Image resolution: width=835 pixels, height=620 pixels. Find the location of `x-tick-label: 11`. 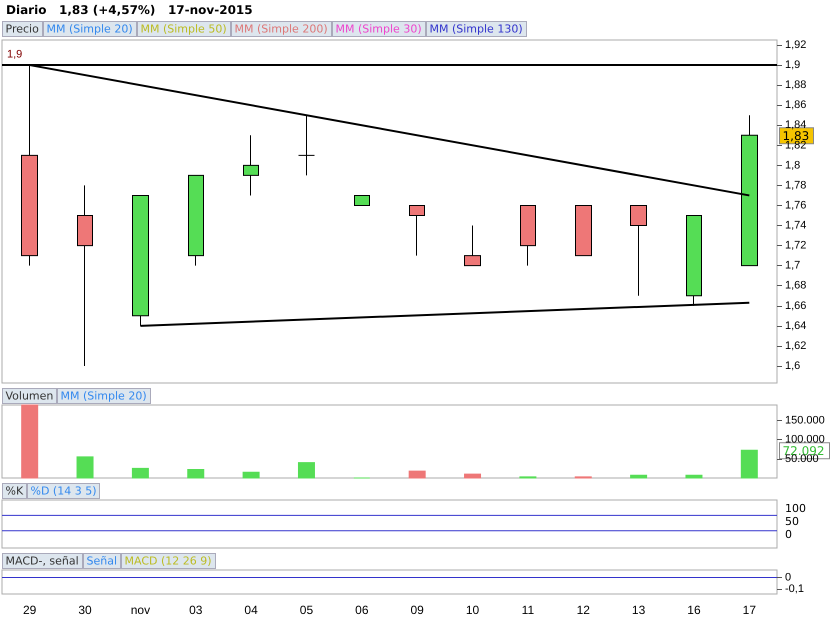

x-tick-label: 11 is located at coordinates (528, 610).